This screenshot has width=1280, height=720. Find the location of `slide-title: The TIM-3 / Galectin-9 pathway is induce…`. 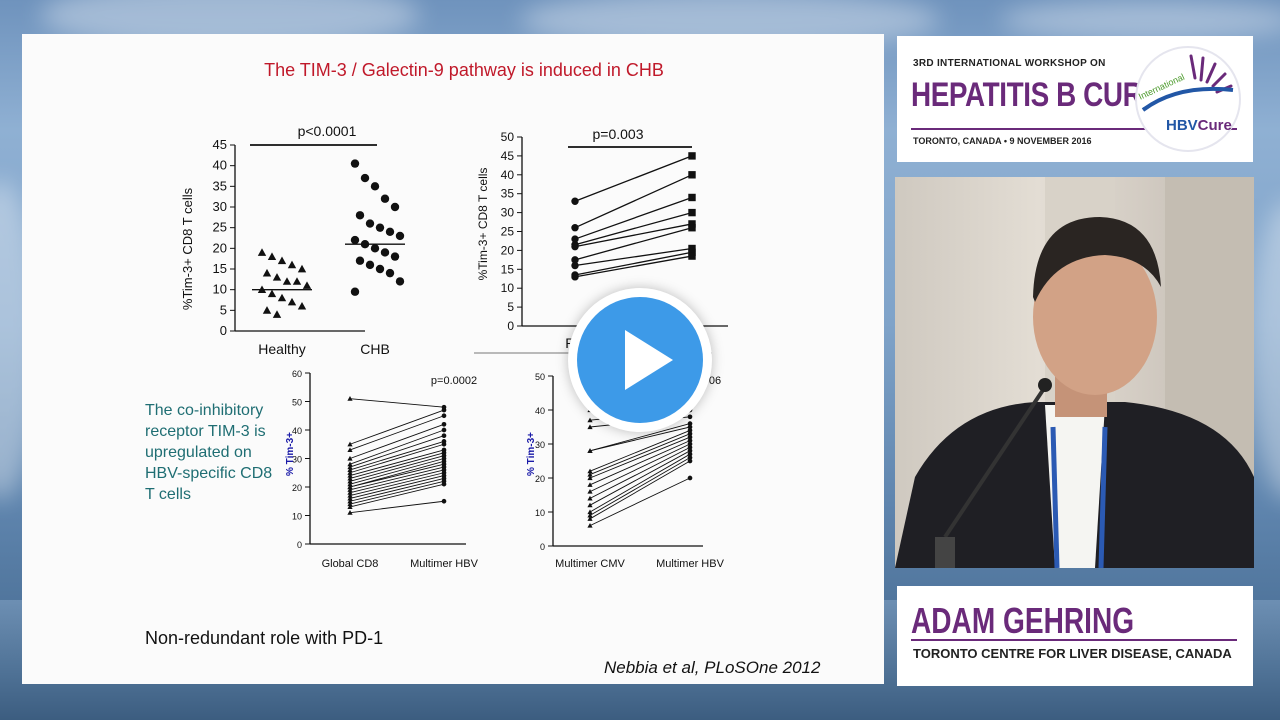

slide-title: The TIM-3 / Galectin-9 pathway is induce… is located at coordinates (464, 70).